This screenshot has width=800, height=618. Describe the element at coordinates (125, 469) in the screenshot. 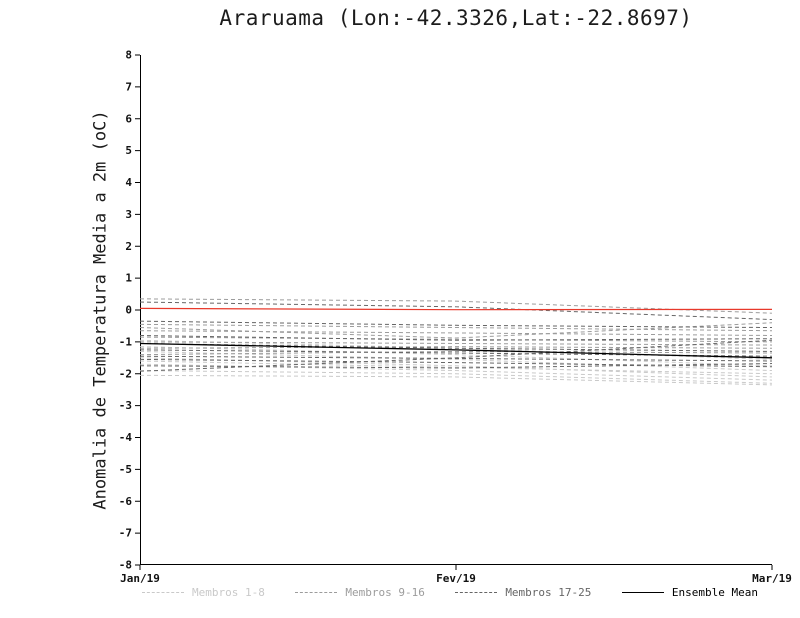

I see `y-tick-label: -5` at that location.